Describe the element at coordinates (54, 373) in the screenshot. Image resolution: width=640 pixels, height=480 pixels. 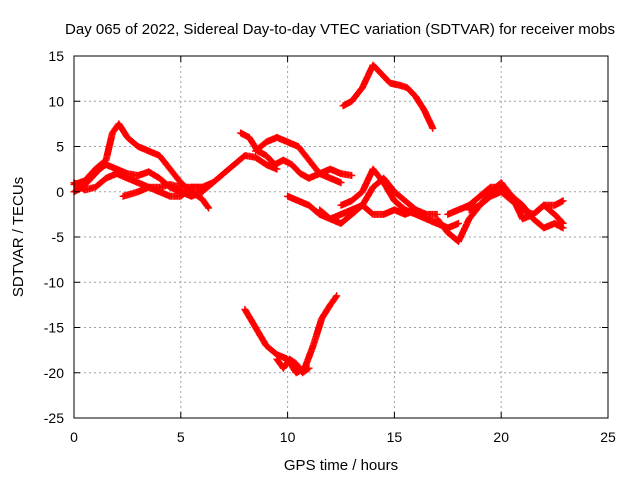
I see `y-tick-label: -20` at that location.